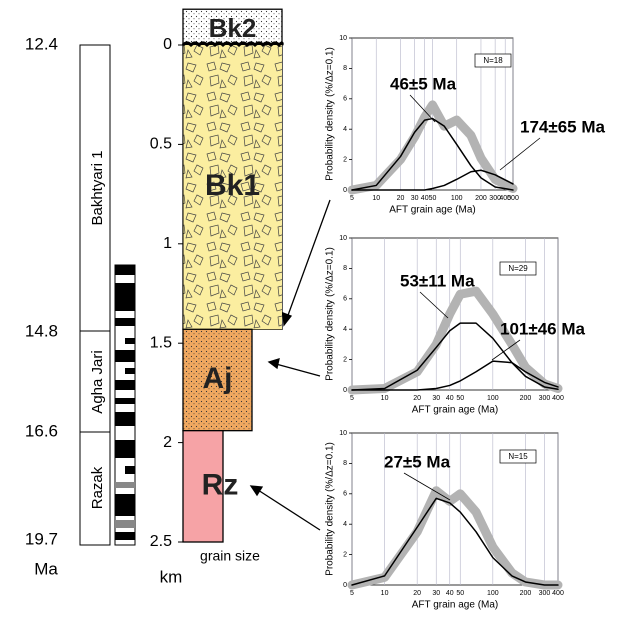 Image resolution: width=633 pixels, height=619 pixels. Describe the element at coordinates (97, 381) in the screenshot. I see `formation: Agha Jari` at that location.